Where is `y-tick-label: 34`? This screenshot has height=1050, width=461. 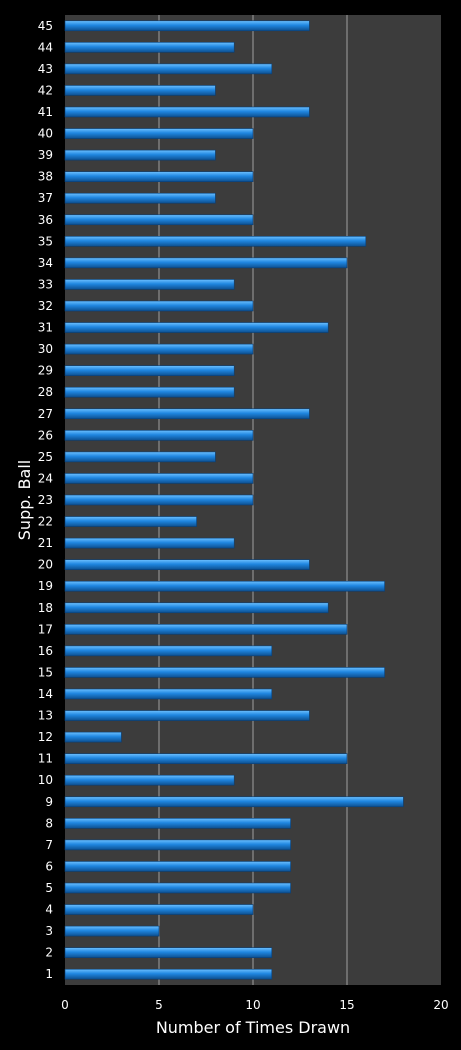 y-tick-label: 34 is located at coordinates (45, 263).